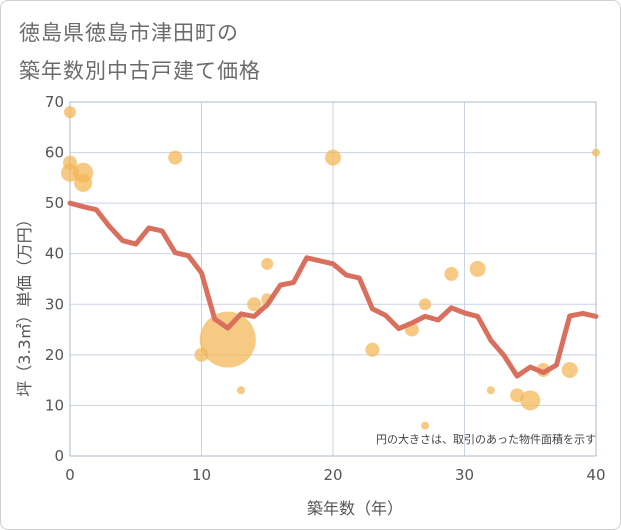 This screenshot has width=621, height=530. What do you see at coordinates (54, 355) in the screenshot?
I see `y-tick-label: 20` at bounding box center [54, 355].